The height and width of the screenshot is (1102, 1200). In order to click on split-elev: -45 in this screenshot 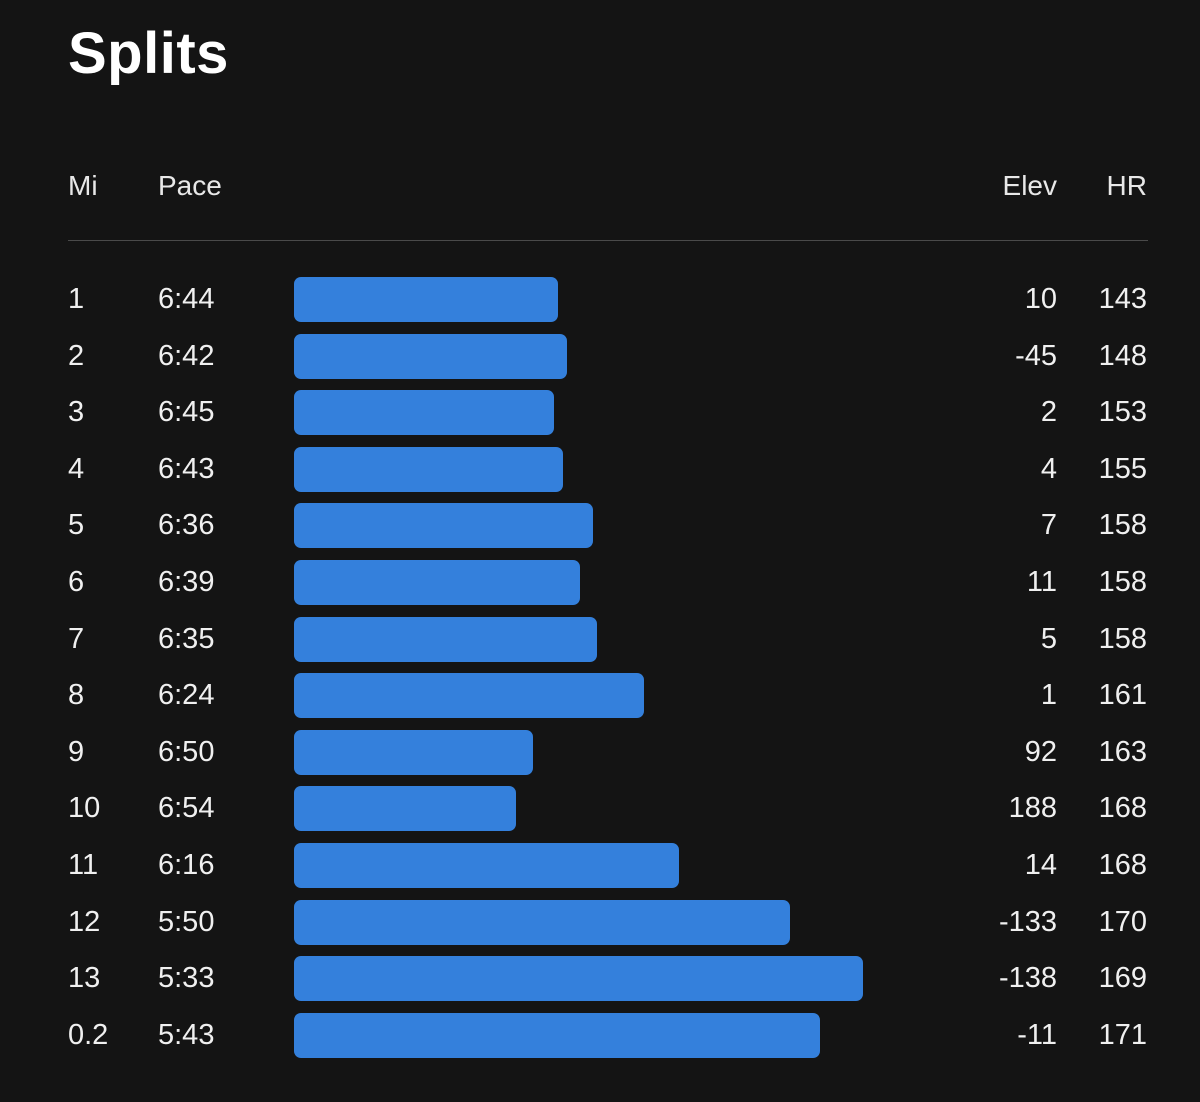, I will do `click(1036, 355)`.